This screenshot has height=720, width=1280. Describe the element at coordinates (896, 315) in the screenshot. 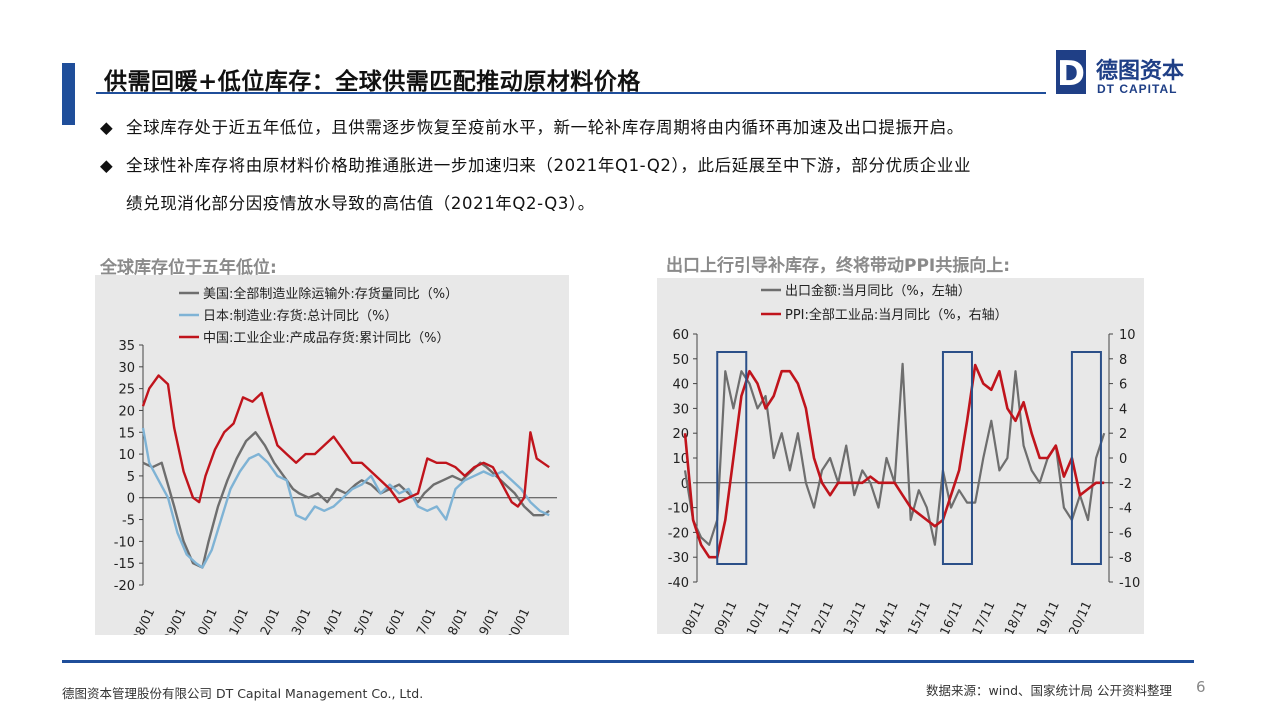

I see `legend-label: PPI:全部工业品:当月同比（%，右轴）` at that location.